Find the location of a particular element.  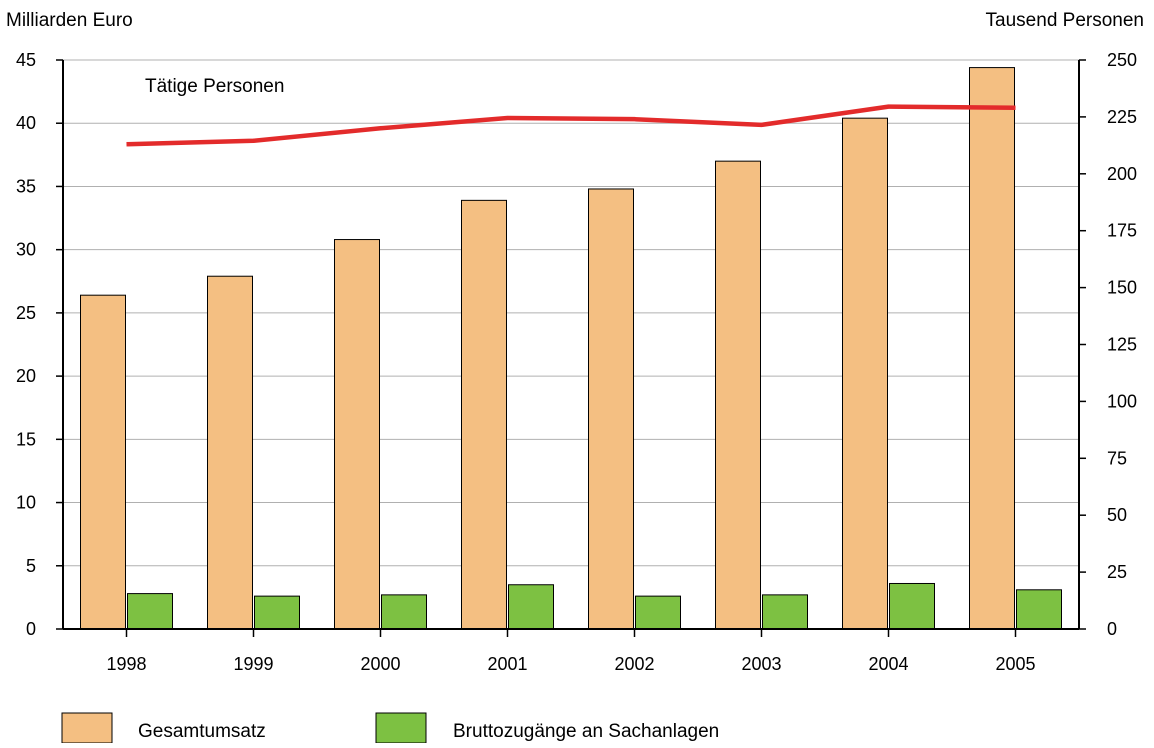

right-tick-label: 250 is located at coordinates (1122, 60).